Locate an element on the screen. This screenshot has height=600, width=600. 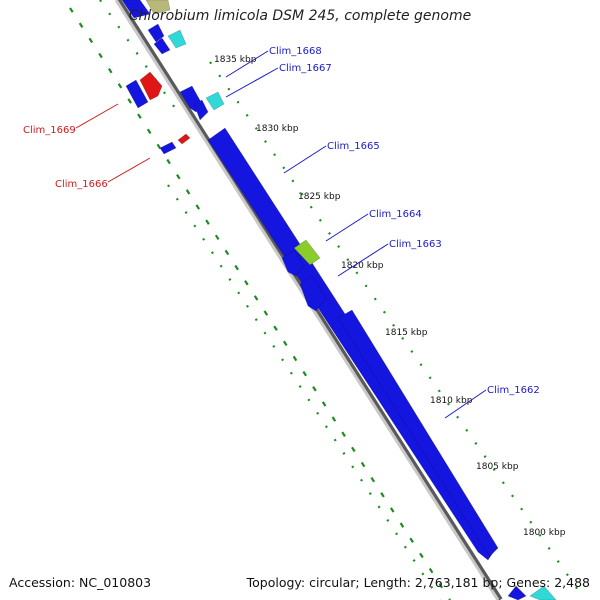
gene-clim-1669-fwd is located at coordinates (137, 94).